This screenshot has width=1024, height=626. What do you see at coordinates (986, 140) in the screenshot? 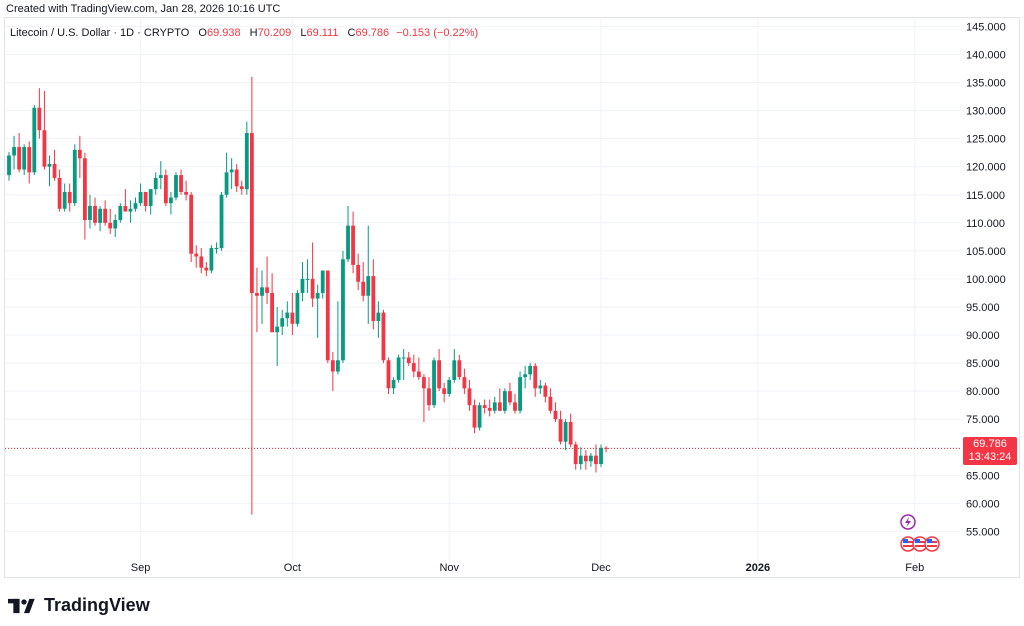
I see `y-tick-label: 125.000` at bounding box center [986, 140].